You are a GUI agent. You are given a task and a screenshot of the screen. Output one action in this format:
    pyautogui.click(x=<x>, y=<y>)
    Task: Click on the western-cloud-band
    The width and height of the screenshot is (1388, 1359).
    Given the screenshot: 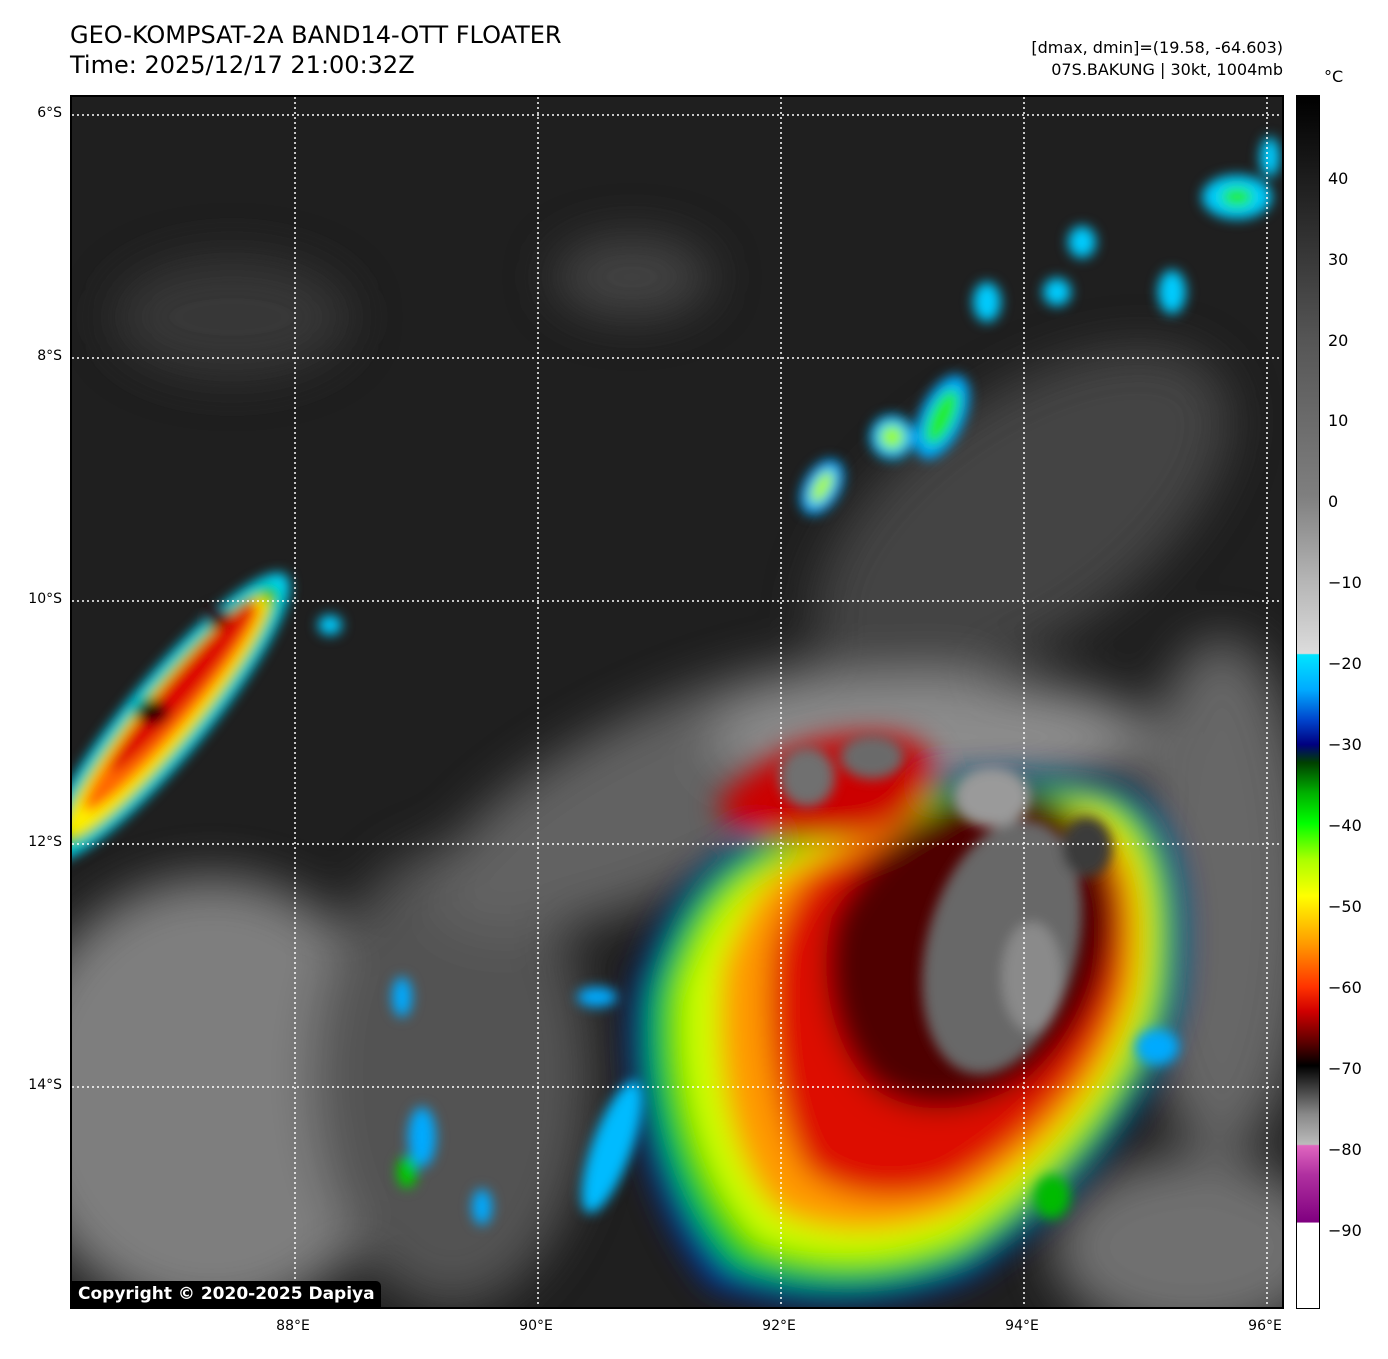 What is the action you would take?
    pyautogui.click(x=207, y=717)
    